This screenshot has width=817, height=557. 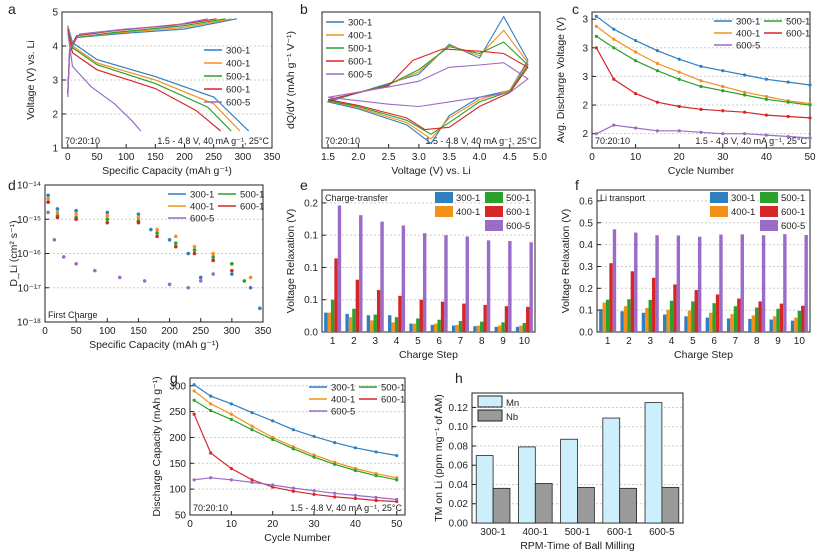 I want to click on panel-letter: a, so click(x=12, y=9).